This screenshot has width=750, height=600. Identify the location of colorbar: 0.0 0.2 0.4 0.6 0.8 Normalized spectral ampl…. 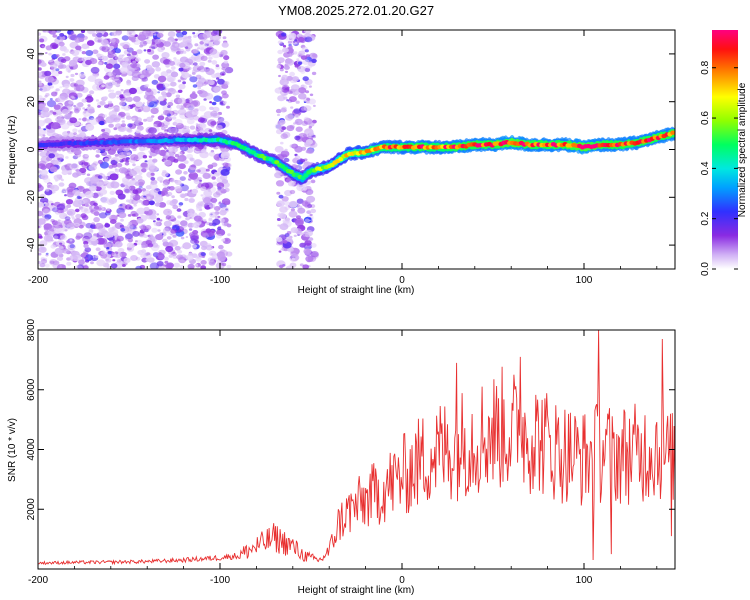
(724, 153).